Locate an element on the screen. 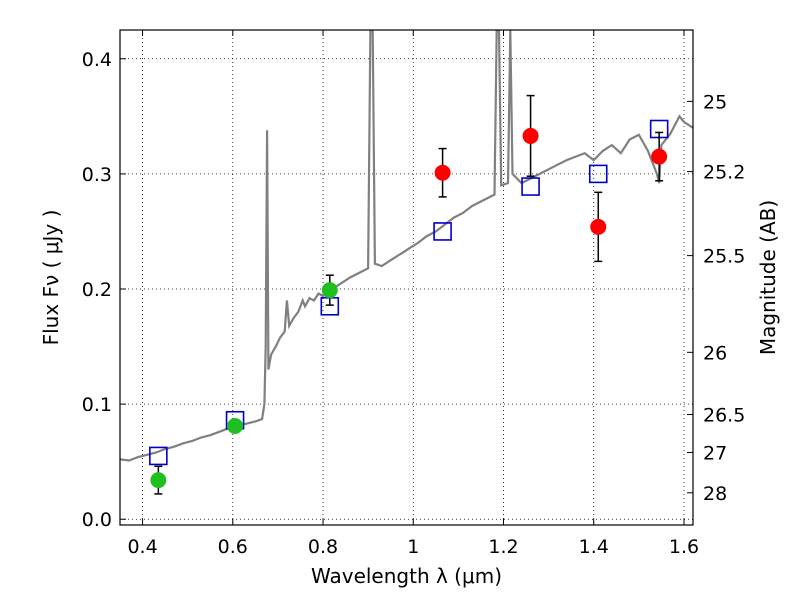 The width and height of the screenshot is (800, 600). x-tick-label: 1 is located at coordinates (413, 547).